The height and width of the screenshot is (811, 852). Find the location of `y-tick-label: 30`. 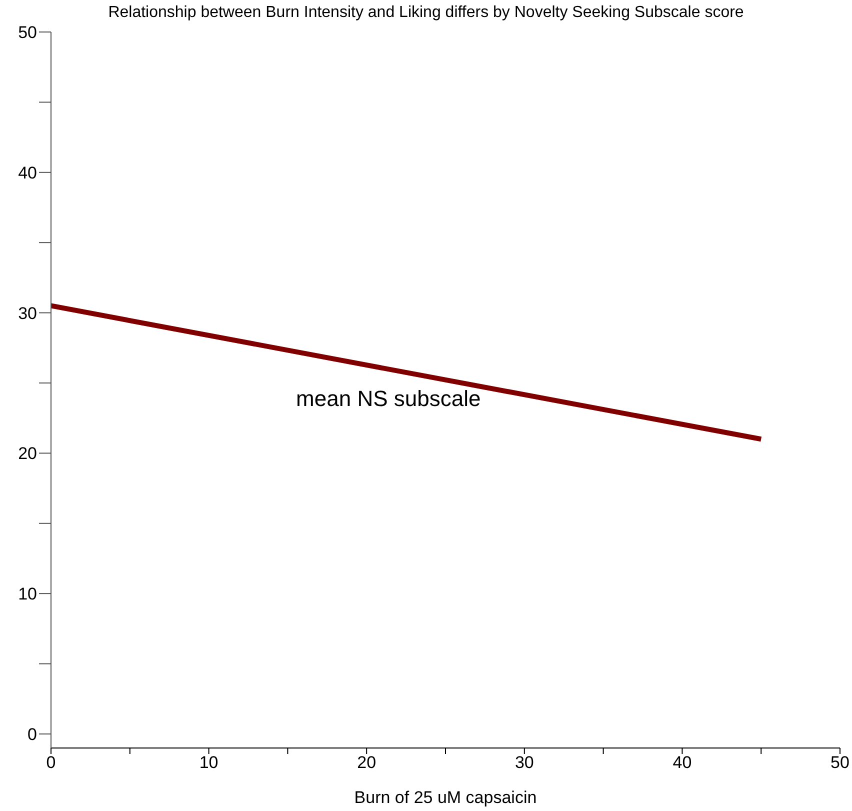

y-tick-label: 30 is located at coordinates (27, 313).